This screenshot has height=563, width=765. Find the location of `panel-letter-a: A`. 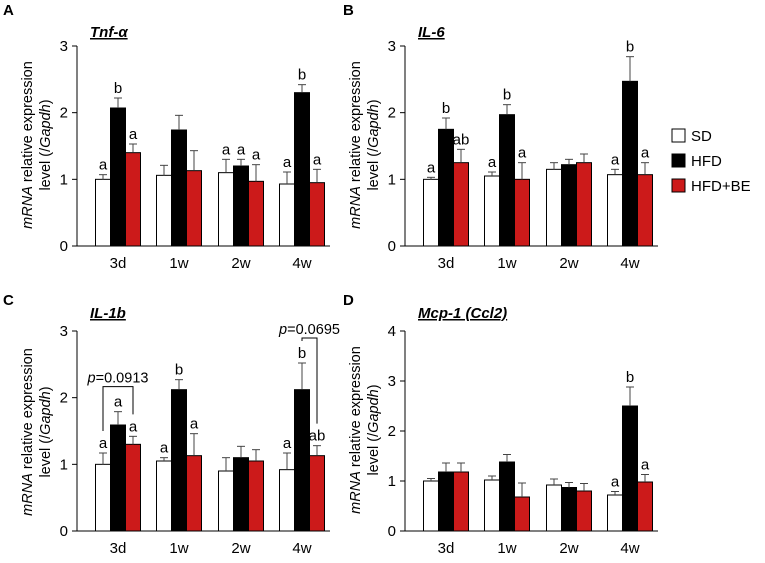

panel-letter-a: A is located at coordinates (8, 10).